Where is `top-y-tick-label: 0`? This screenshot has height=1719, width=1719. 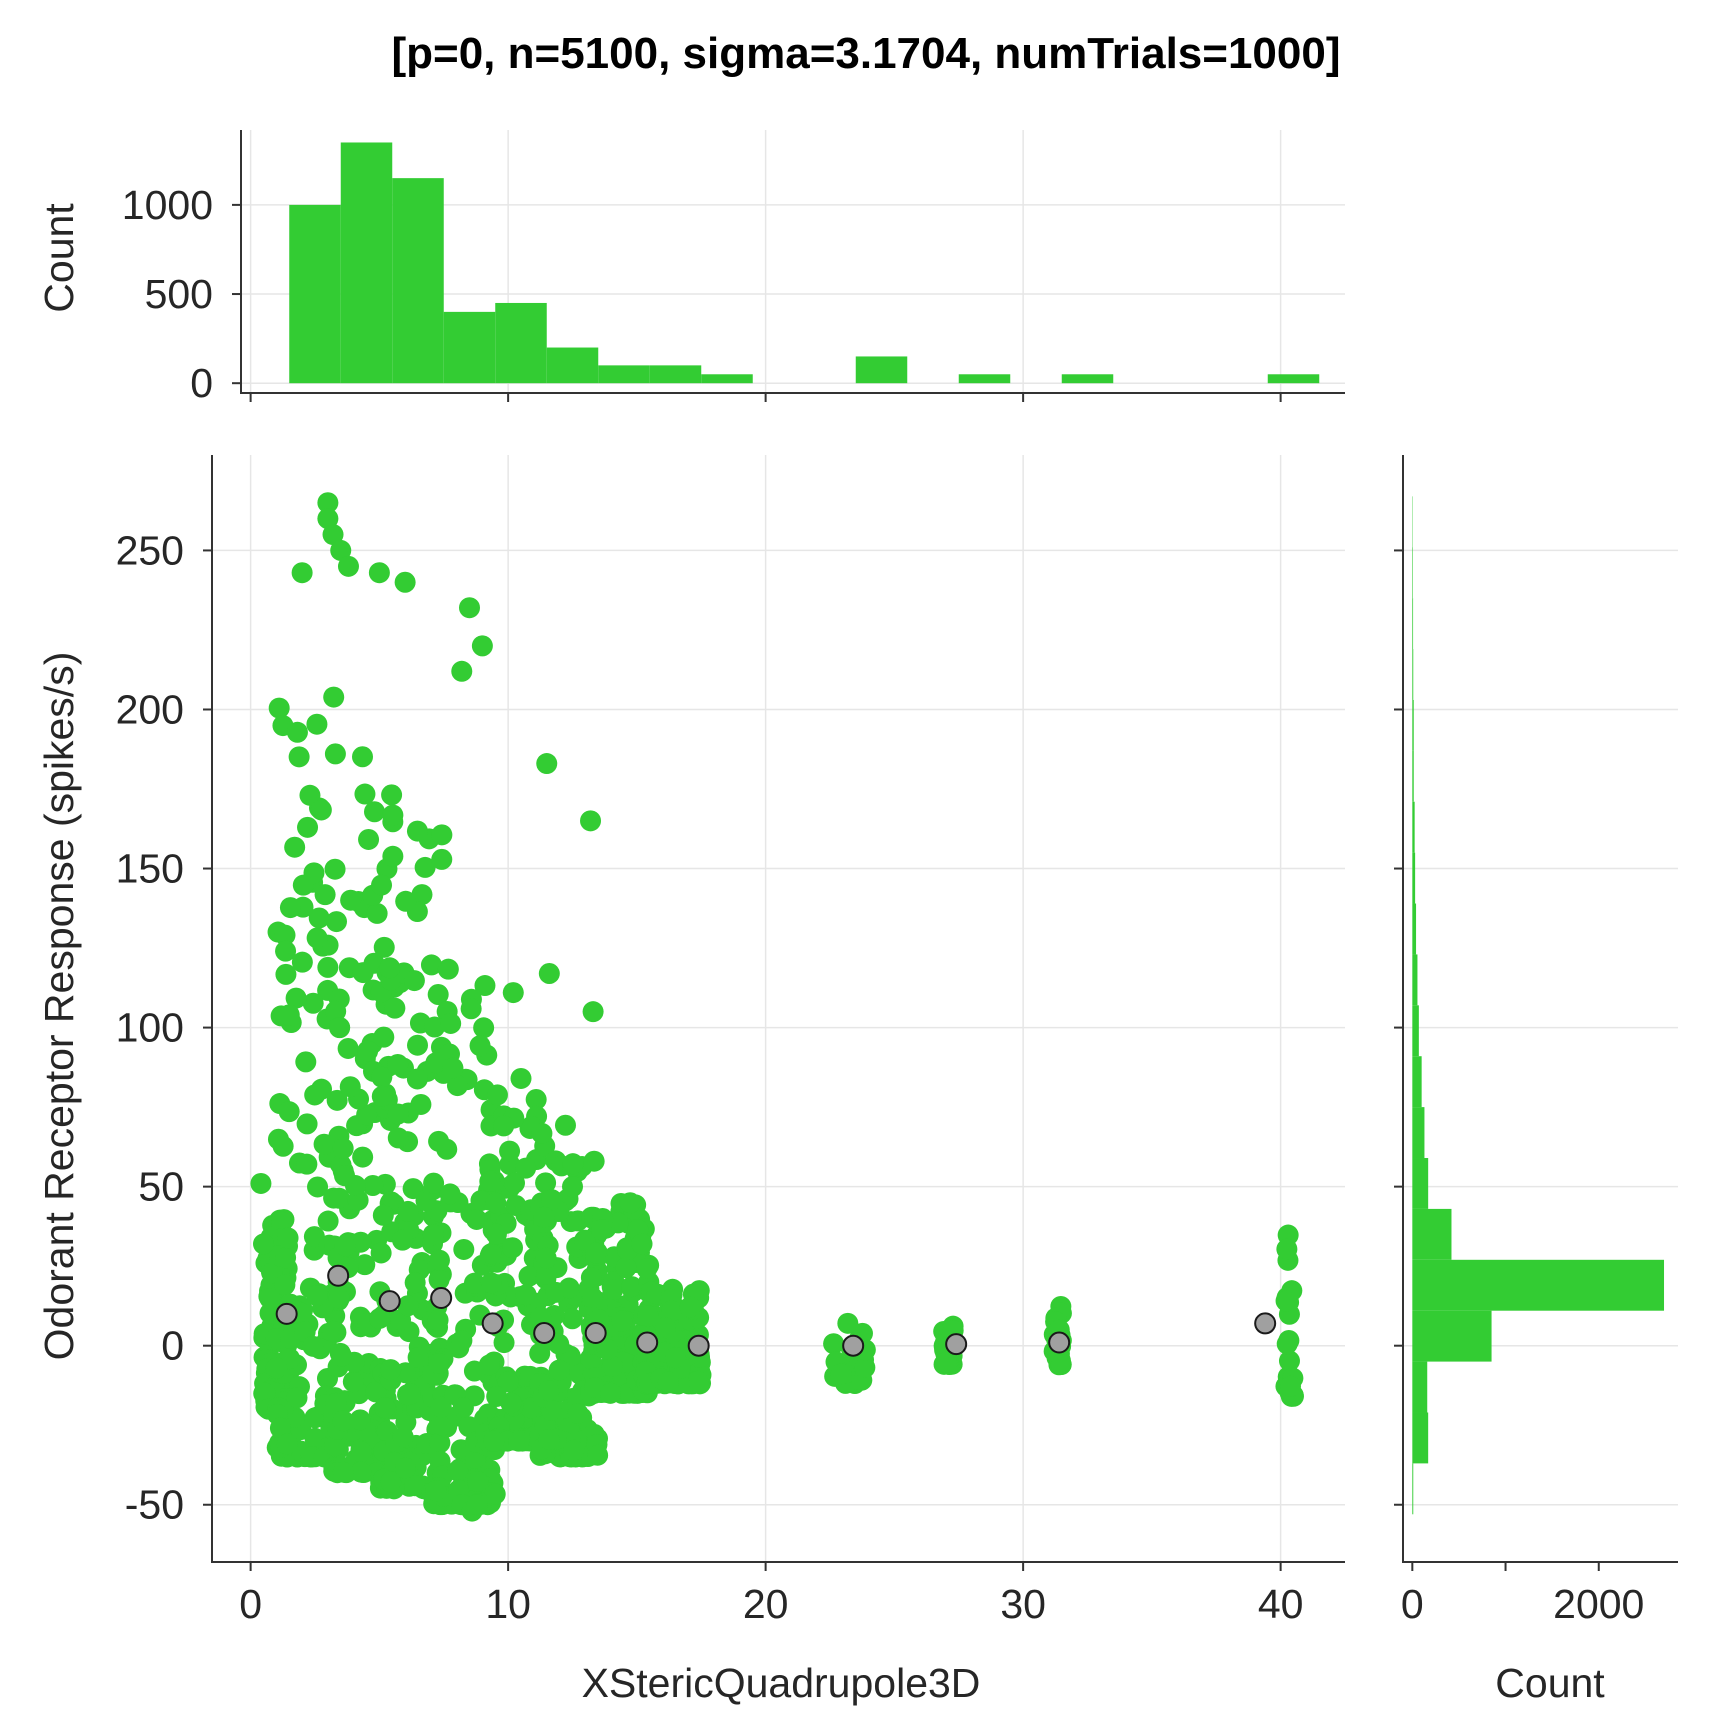 top-y-tick-label: 0 is located at coordinates (201, 383).